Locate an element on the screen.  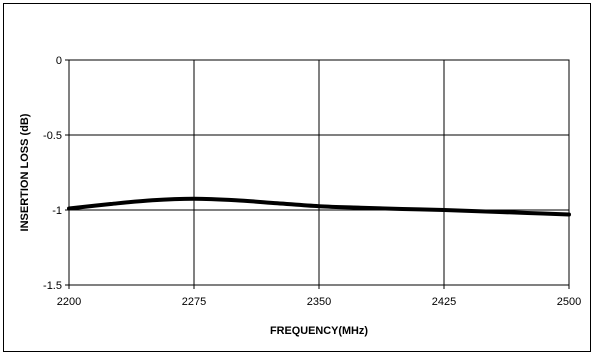
y-tick-label: -0.5 is located at coordinates (52, 136).